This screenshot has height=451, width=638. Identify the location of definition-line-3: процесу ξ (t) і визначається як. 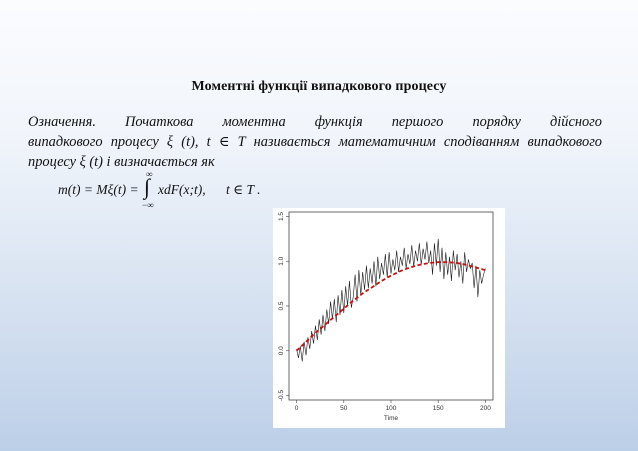
(121, 162).